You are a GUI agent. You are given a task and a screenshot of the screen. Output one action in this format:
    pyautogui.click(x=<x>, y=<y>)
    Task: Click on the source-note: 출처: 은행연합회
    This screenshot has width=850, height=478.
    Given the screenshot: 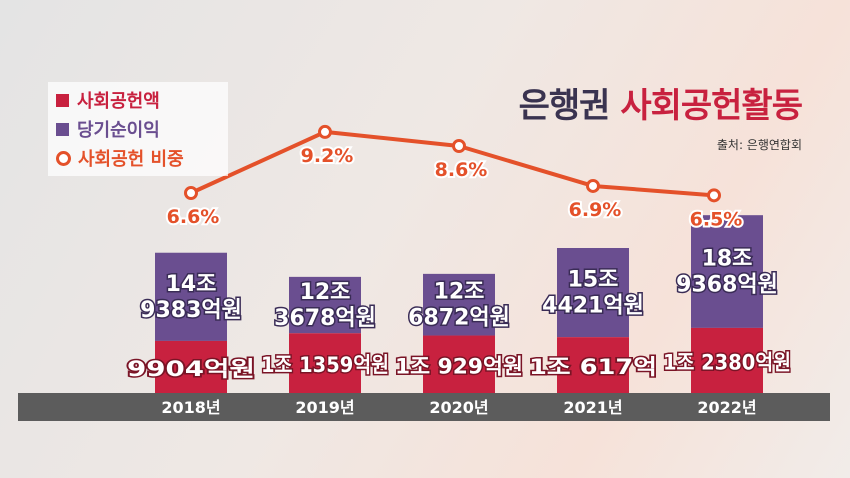 What is the action you would take?
    pyautogui.click(x=759, y=145)
    